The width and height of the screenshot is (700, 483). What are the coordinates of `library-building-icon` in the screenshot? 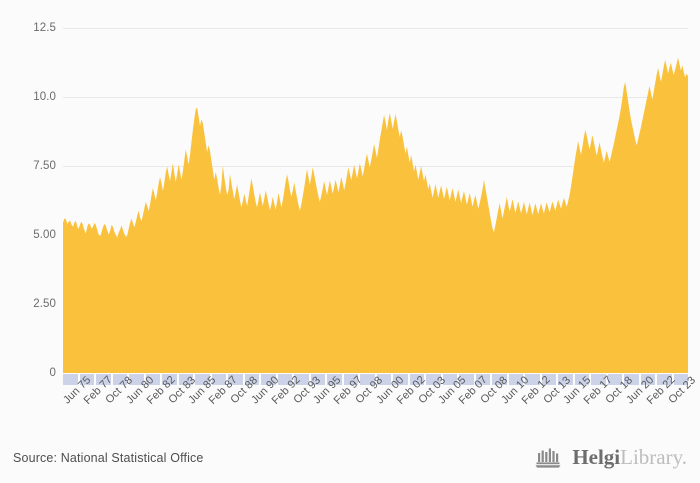 It's located at (548, 458).